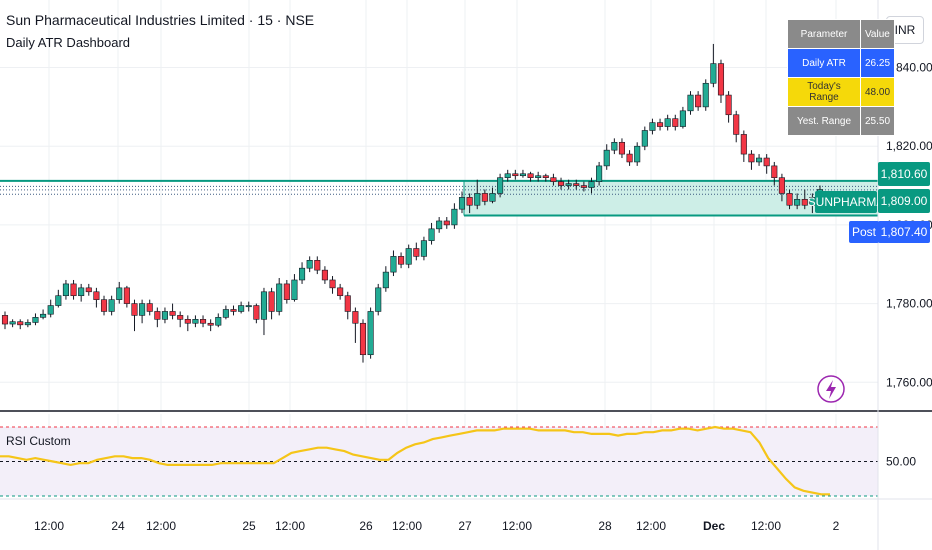 This screenshot has width=932, height=550. Describe the element at coordinates (824, 34) in the screenshot. I see `atr-header-parameter: Parameter` at that location.